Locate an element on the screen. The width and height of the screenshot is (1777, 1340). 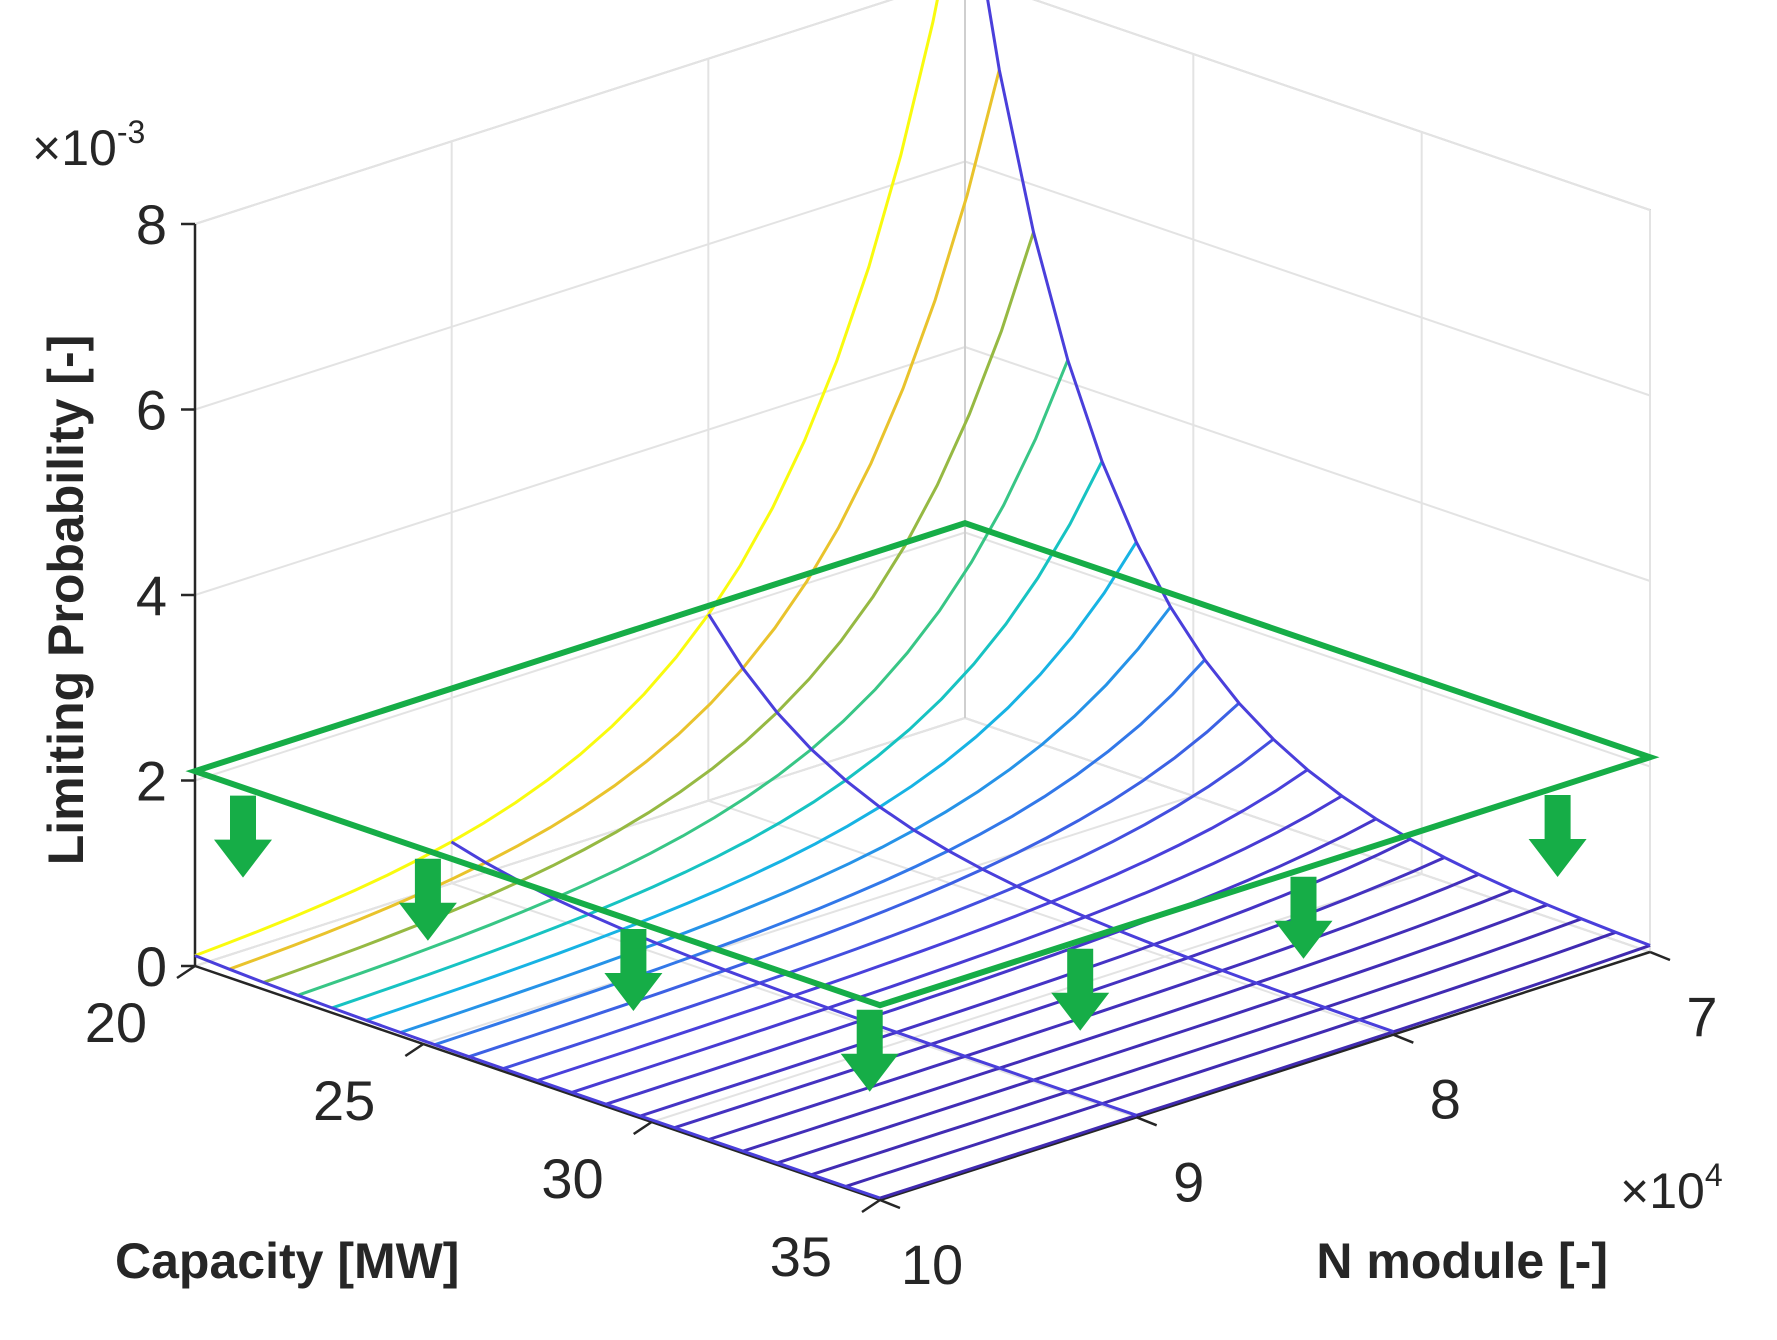
y-tick-label: 7 is located at coordinates (1701, 1016).